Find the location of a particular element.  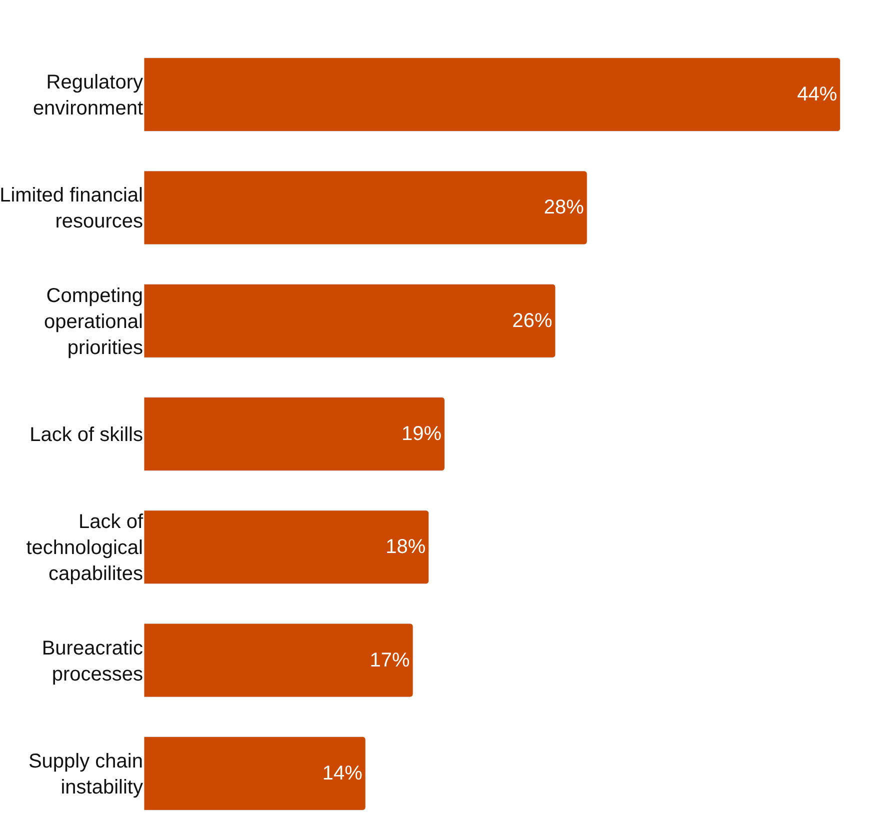

y-tick-label: Competing operational priorities is located at coordinates (93, 321).